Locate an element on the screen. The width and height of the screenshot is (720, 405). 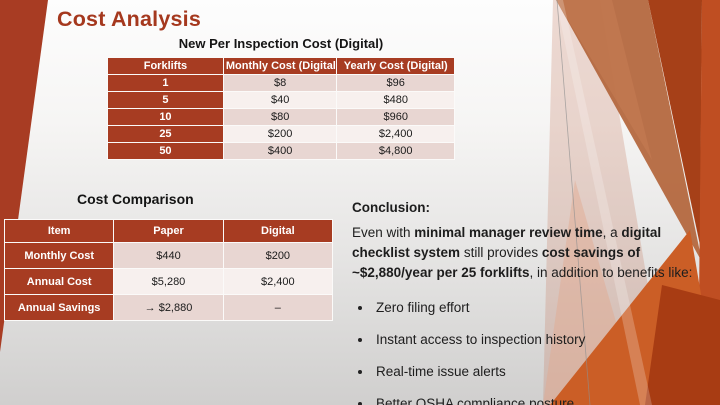
light-brown-overlay-shape is located at coordinates (604, 80).